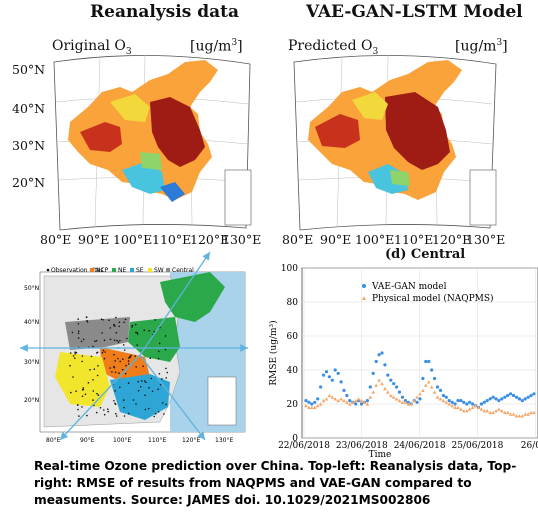 The height and width of the screenshot is (513, 538). Describe the element at coordinates (433, 298) in the screenshot. I see `legend-label-naqpms: Physical model (NAQPMS)` at that location.